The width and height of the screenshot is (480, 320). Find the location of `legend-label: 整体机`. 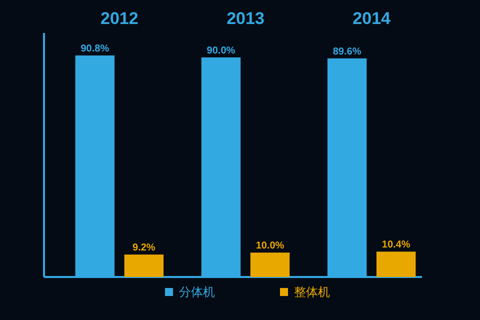

legend-label: 整体机 is located at coordinates (312, 292).